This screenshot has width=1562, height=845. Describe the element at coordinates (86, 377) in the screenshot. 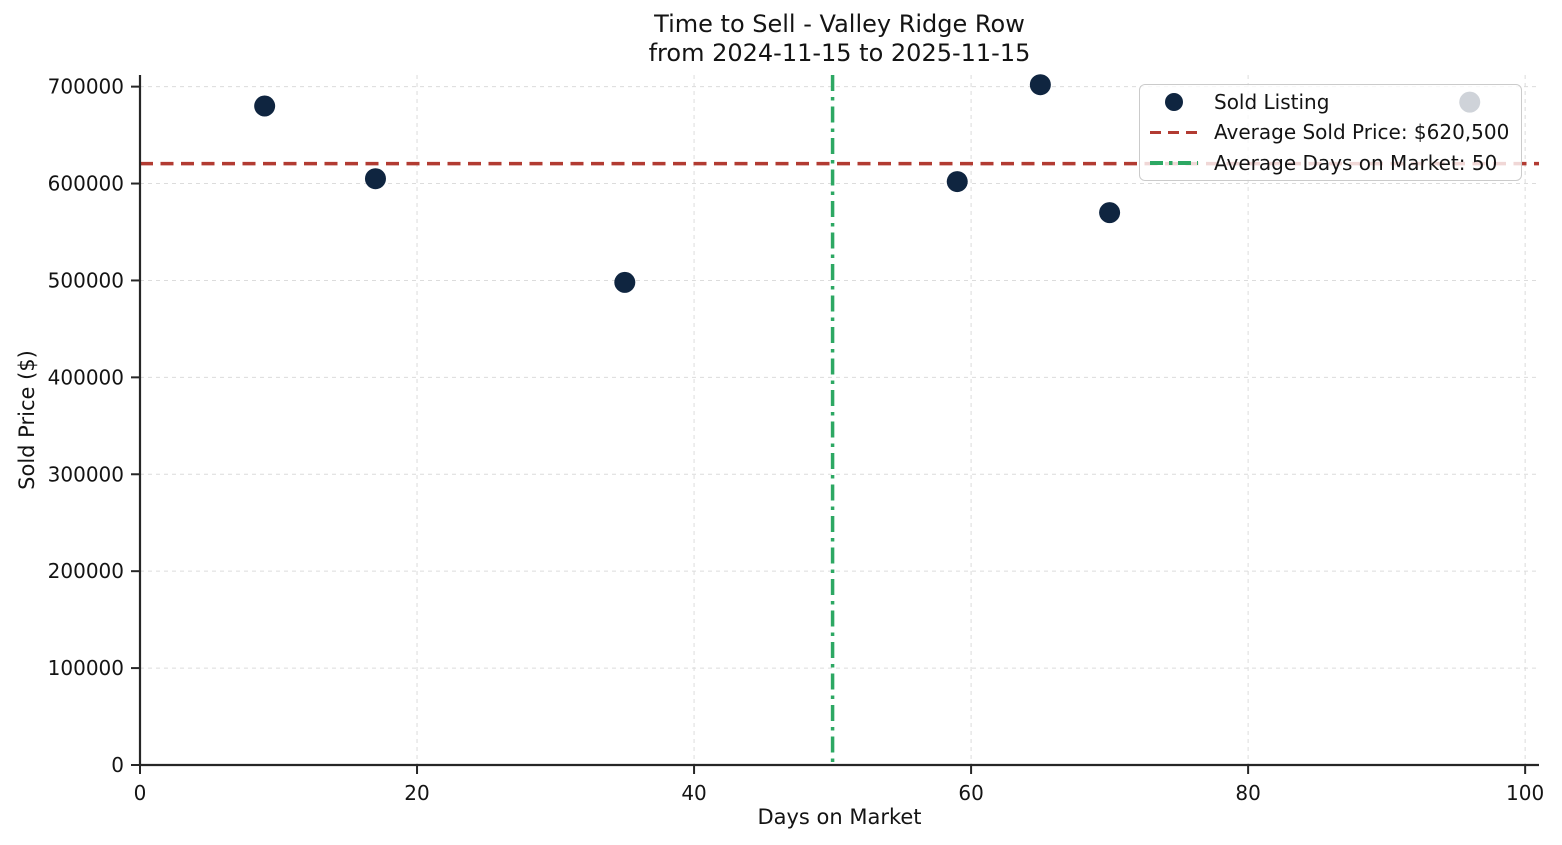

I see `y-tick-label: 400000` at that location.